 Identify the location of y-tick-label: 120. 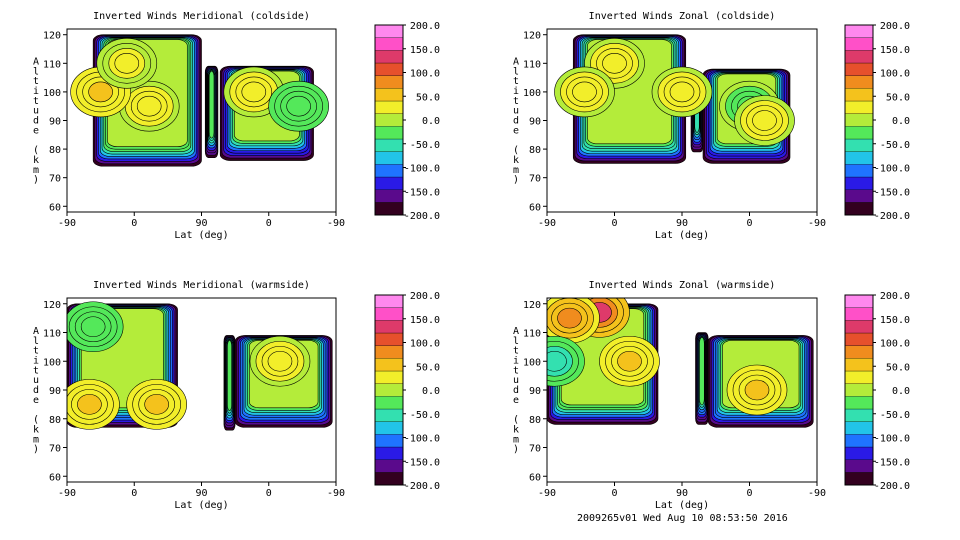
(532, 36).